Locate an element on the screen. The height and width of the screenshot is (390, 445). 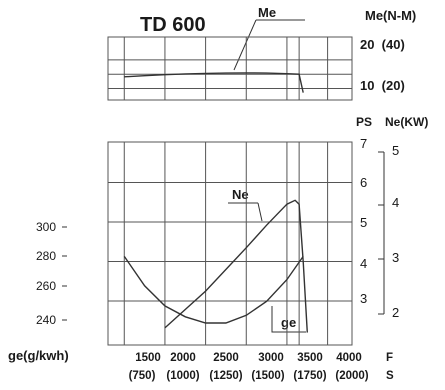
x-tick-3500: 3500 is located at coordinates (310, 358).